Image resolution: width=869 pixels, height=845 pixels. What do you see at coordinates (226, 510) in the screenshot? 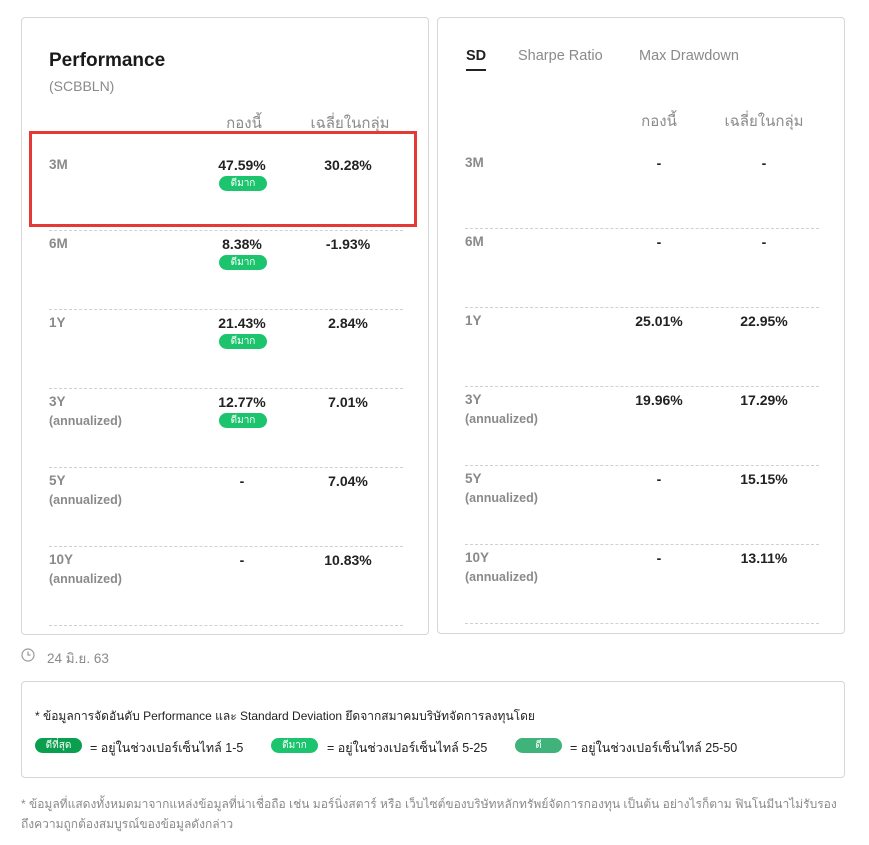
I see `table-row: 5Y (annualized) - 7.04%` at bounding box center [226, 510].